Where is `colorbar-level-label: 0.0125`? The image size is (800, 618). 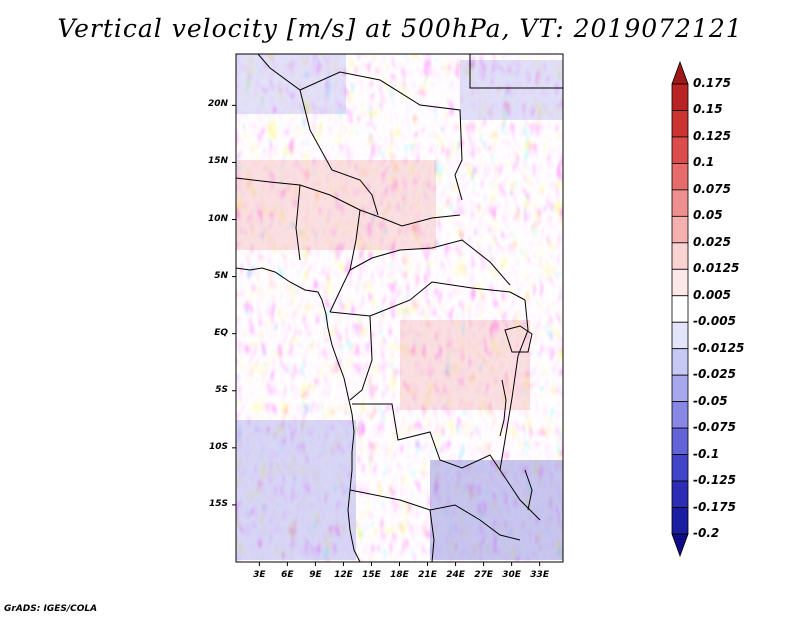
colorbar-level-label: 0.0125 is located at coordinates (716, 268).